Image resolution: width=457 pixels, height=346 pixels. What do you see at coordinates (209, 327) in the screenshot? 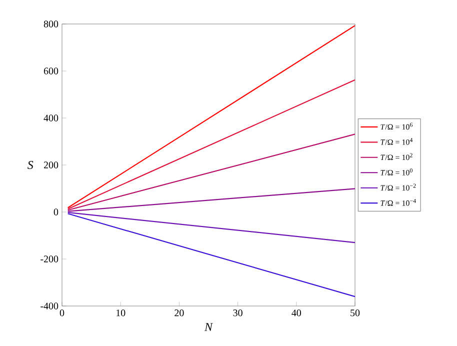
I see `x-axis-title: N` at bounding box center [209, 327].